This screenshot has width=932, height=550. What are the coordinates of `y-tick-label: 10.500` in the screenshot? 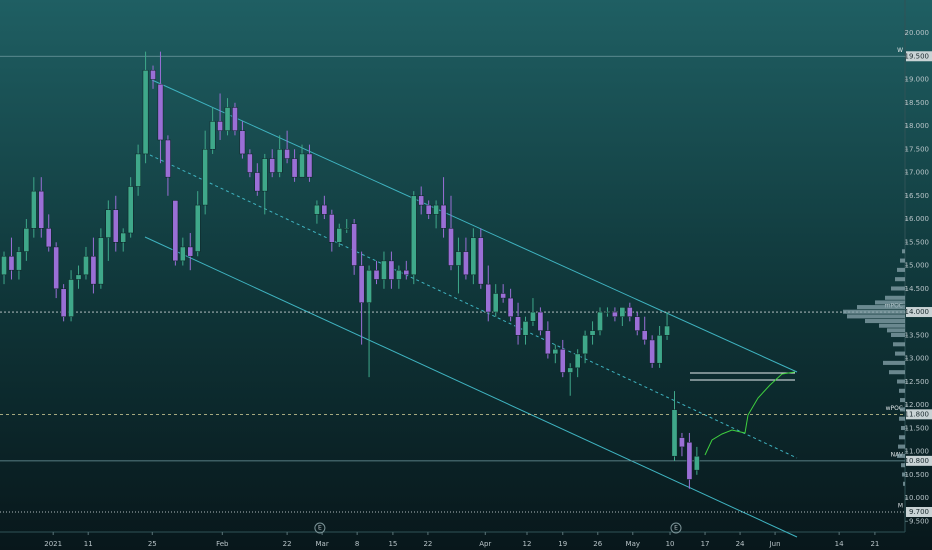 It's located at (917, 475).